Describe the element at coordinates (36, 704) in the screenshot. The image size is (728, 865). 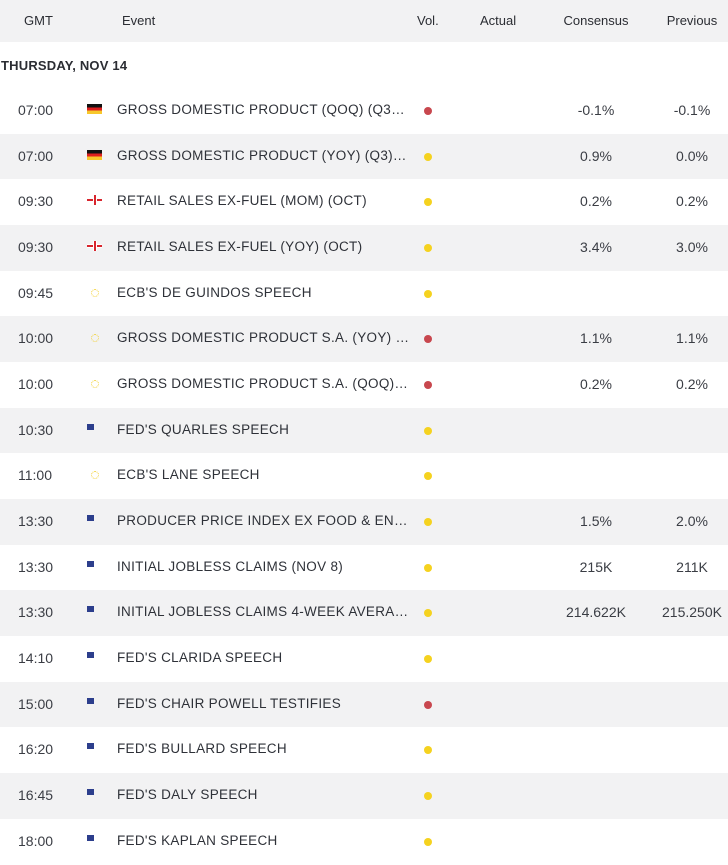
I see `event-time: 15:00` at that location.